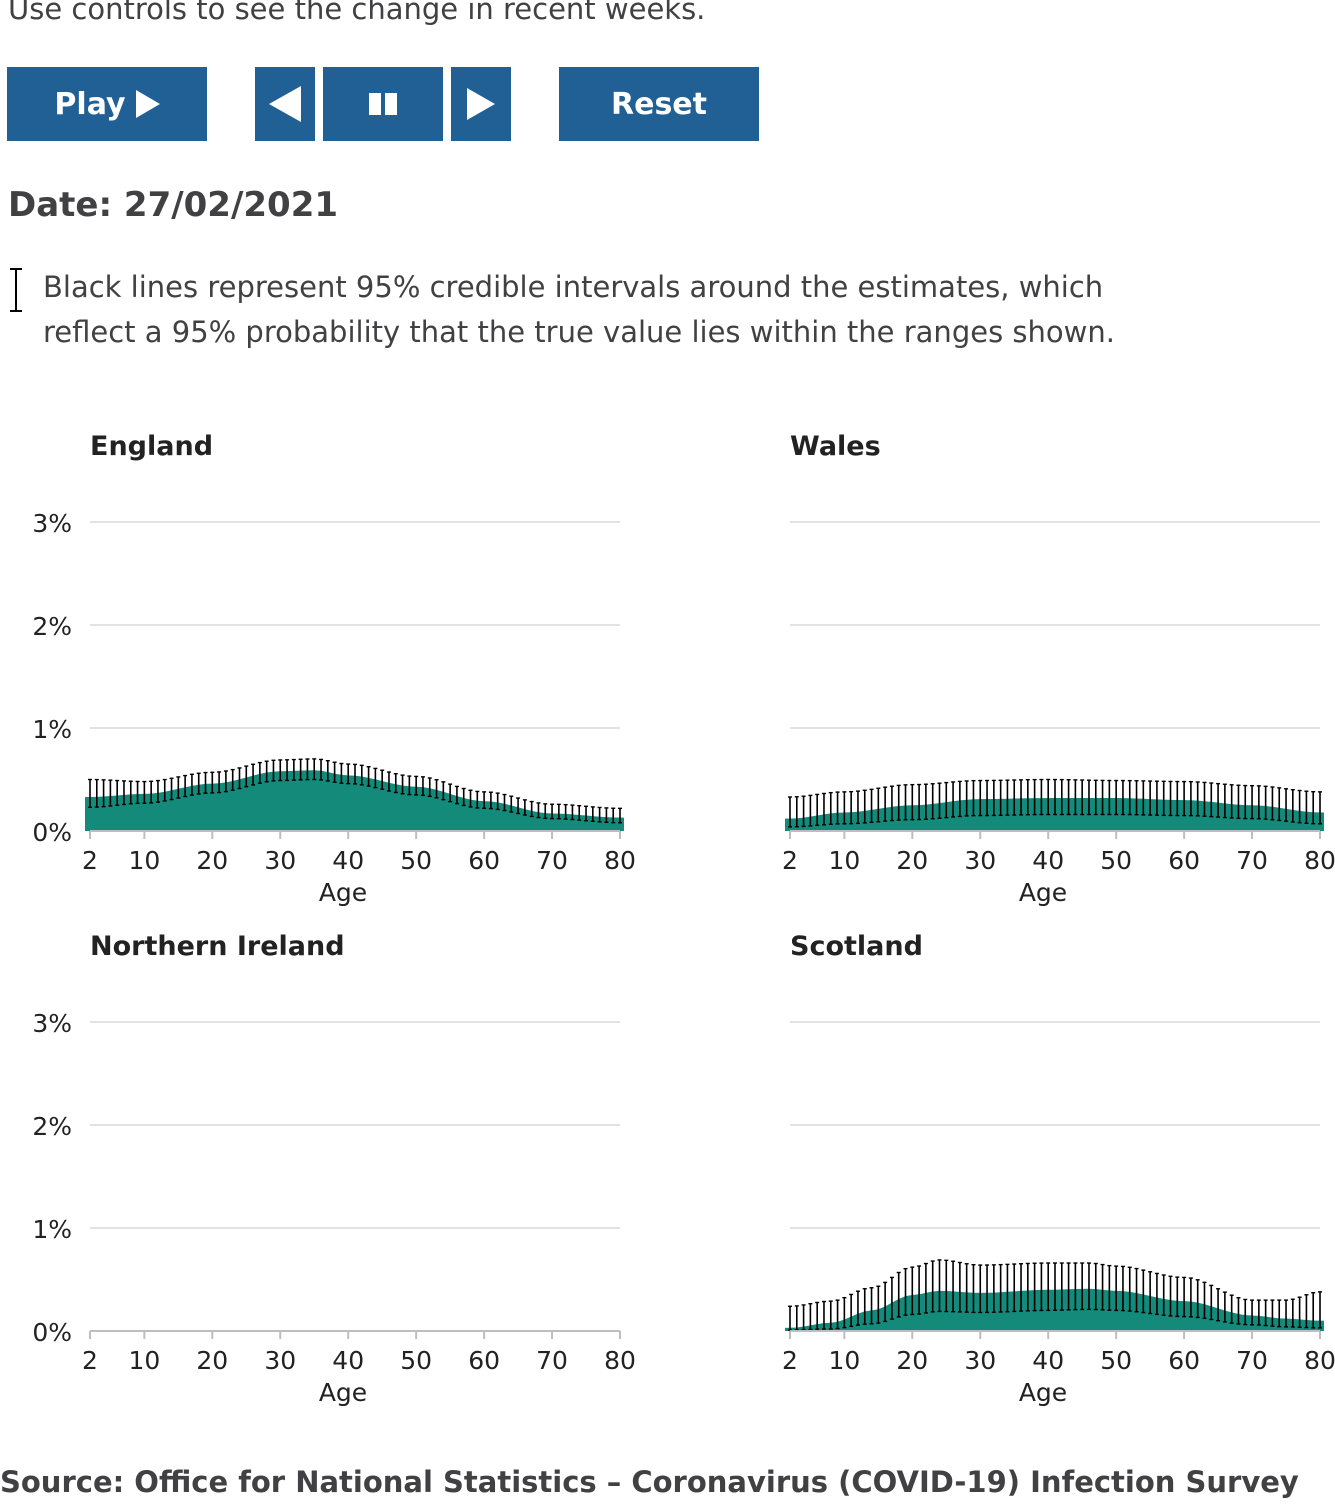 The image size is (1335, 1506). Describe the element at coordinates (231, 205) in the screenshot. I see `date-value: 27/02/2021` at that location.